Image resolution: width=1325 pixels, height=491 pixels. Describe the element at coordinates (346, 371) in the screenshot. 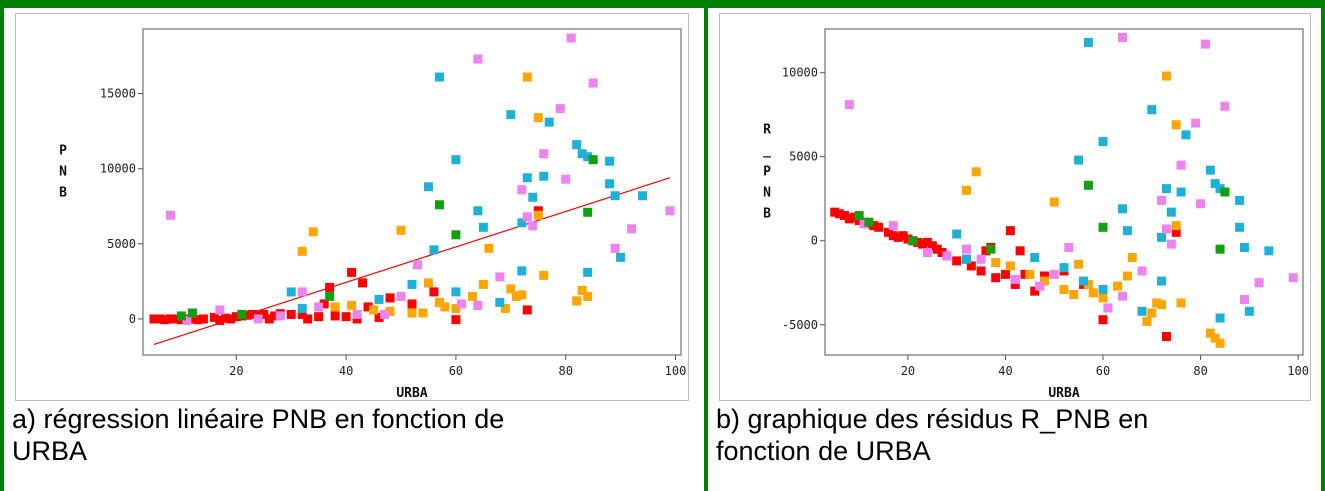

I see `x-tick-label: 40` at that location.